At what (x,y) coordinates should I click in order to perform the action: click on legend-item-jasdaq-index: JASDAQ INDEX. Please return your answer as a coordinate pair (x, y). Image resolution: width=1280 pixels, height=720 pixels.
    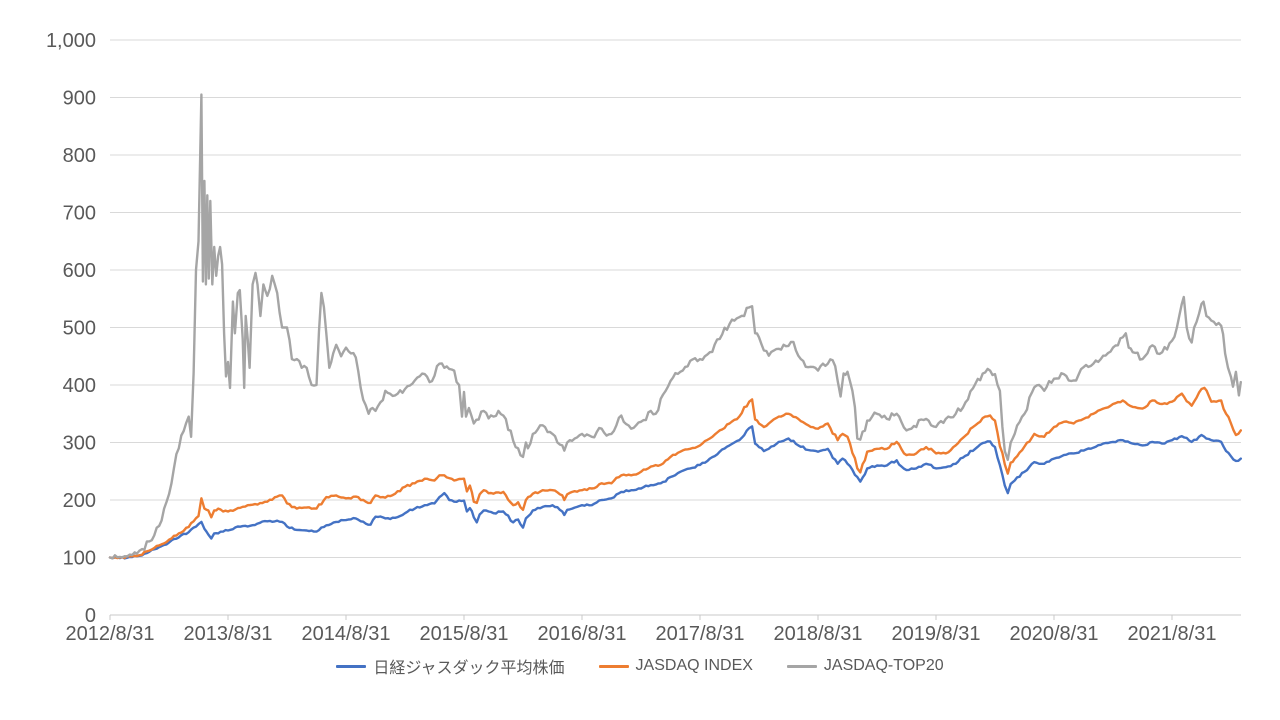
    Looking at the image, I should click on (675, 666).